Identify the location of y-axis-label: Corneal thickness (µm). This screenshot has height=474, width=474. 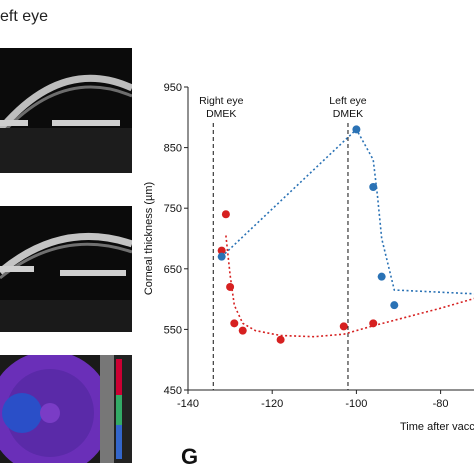
(149, 238).